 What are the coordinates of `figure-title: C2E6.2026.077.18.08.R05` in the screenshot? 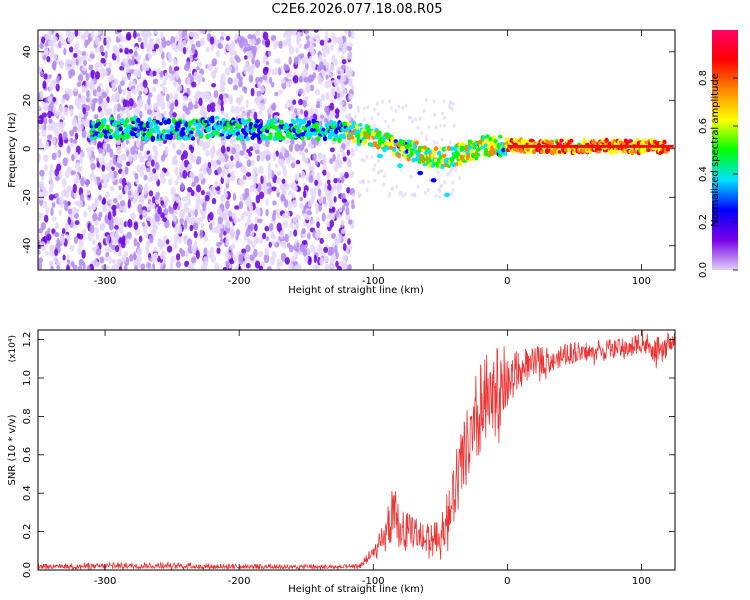 It's located at (357, 9).